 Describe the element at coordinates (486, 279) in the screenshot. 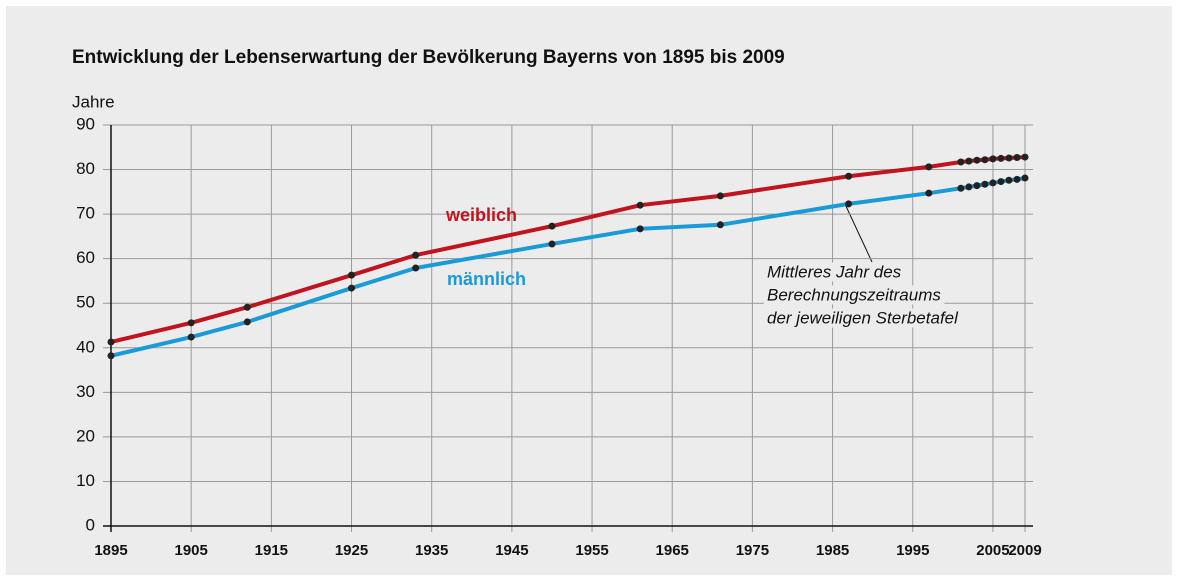

I see `series-label: männlich` at that location.